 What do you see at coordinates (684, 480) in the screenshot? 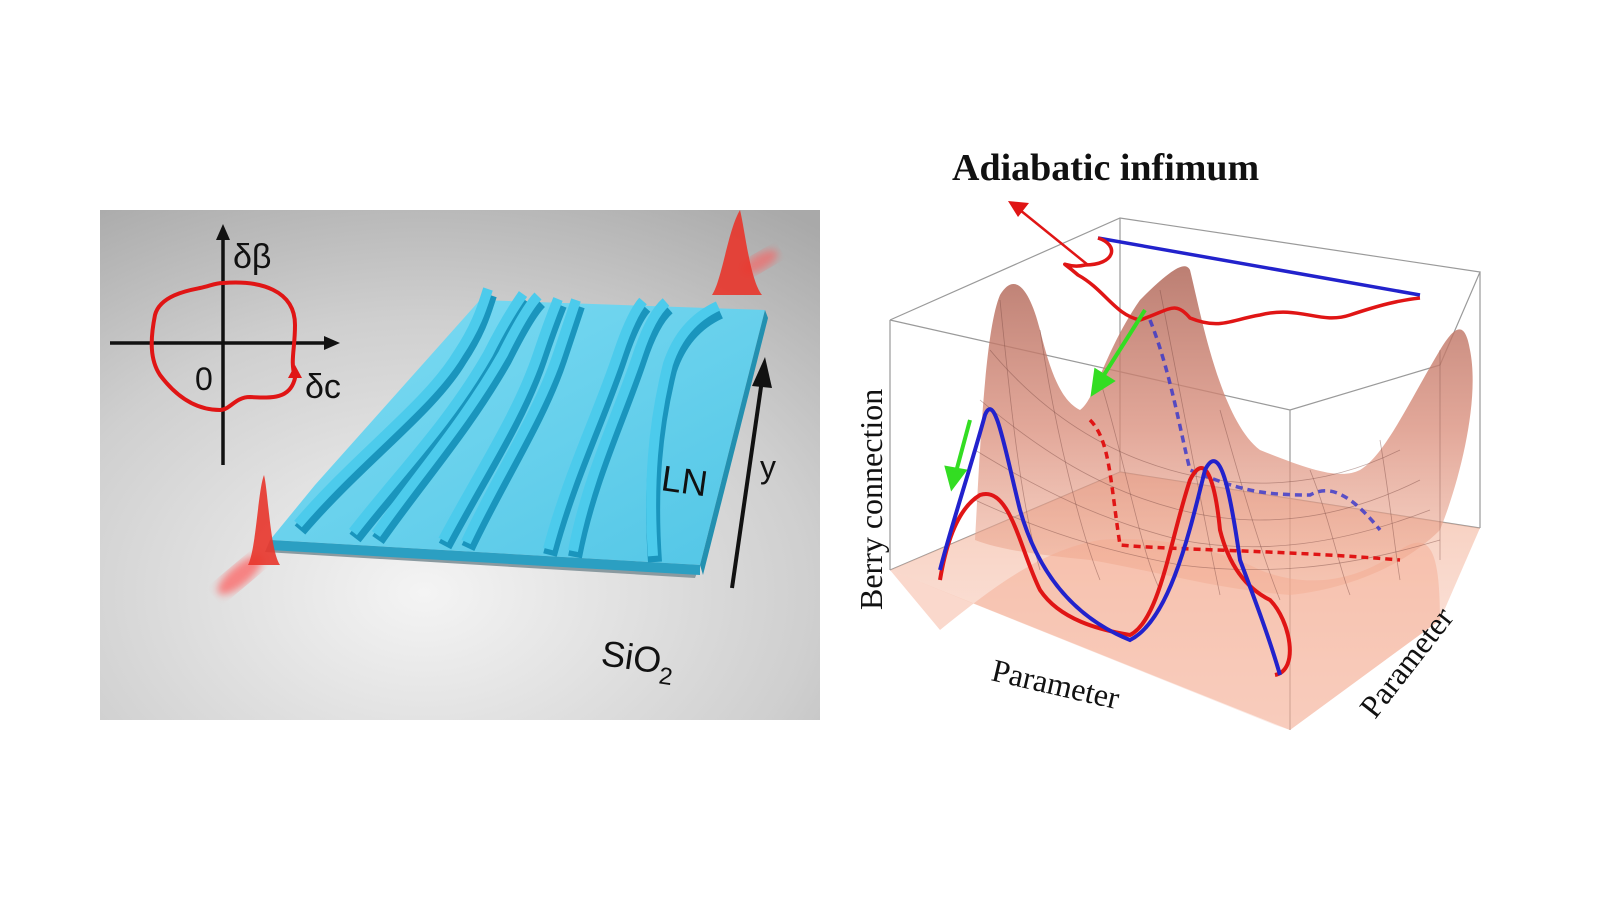
I see `ln-label: LN` at bounding box center [684, 480].